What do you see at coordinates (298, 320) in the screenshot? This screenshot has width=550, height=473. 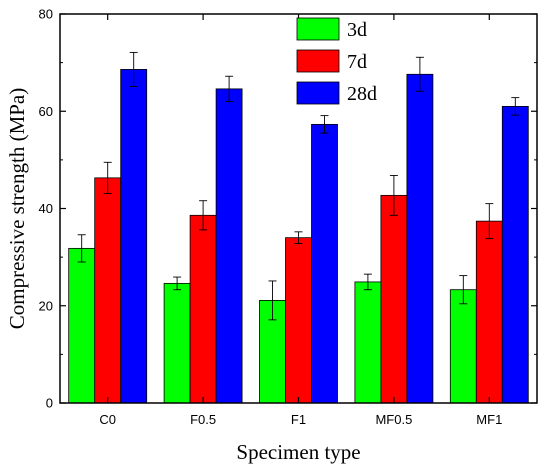 I see `bar-7d-F1` at bounding box center [298, 320].